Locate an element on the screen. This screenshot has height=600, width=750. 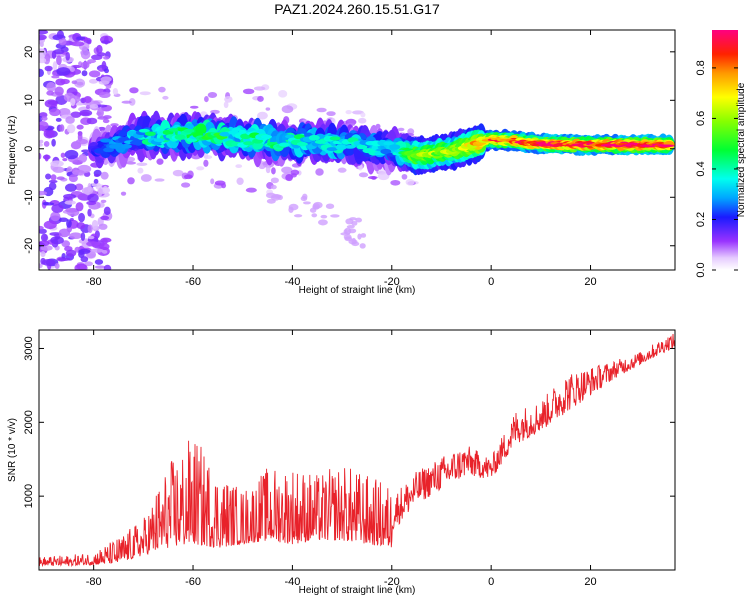
y-tick-label: 3000 is located at coordinates (29, 348).